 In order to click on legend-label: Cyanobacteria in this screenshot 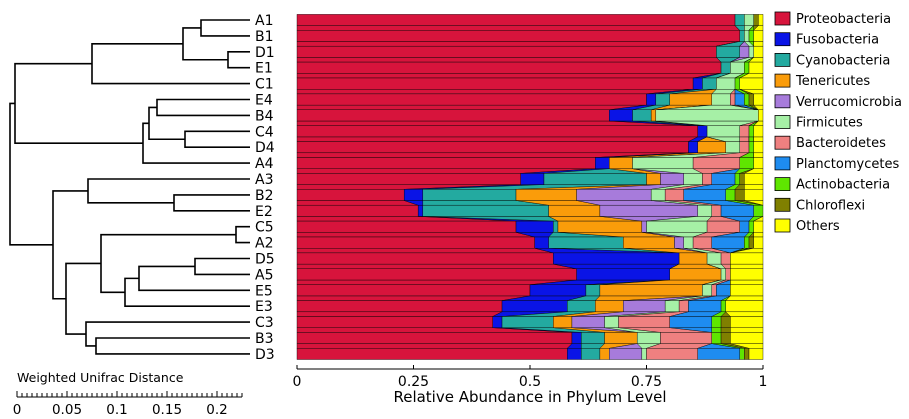, I will do `click(843, 60)`.